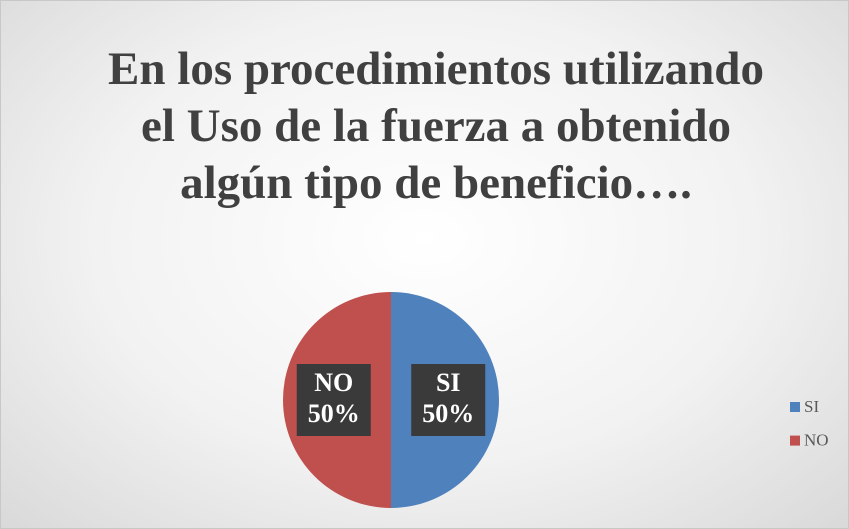  What do you see at coordinates (811, 406) in the screenshot?
I see `legend-label: SI` at bounding box center [811, 406].